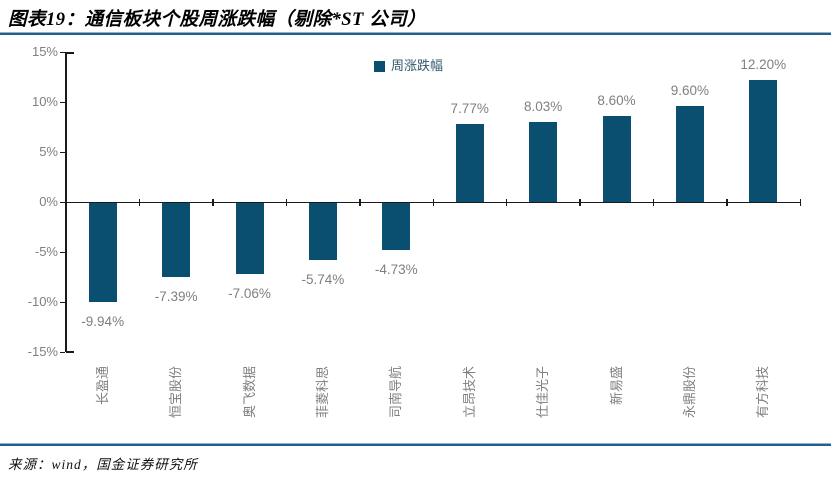 The width and height of the screenshot is (831, 478). What do you see at coordinates (249, 293) in the screenshot?
I see `value-label: -7.06%` at bounding box center [249, 293].